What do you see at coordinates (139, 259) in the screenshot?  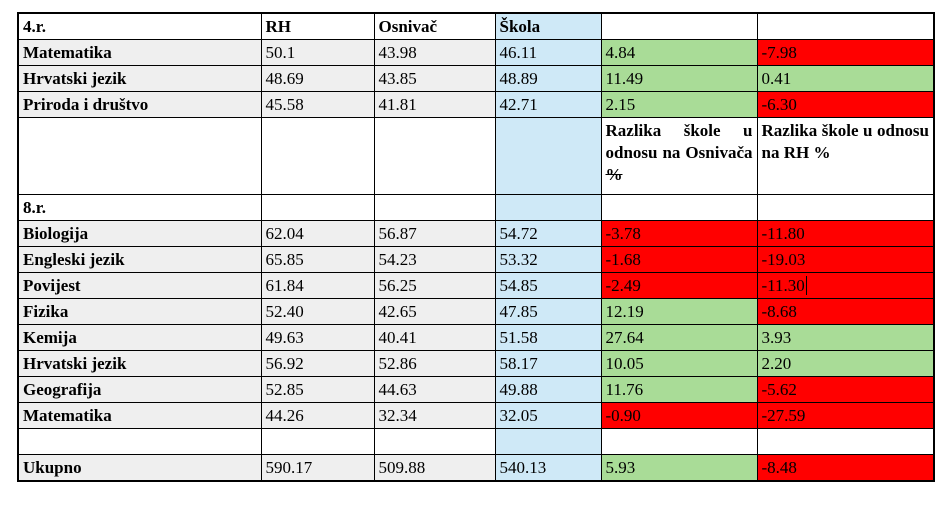 I see `subject-cell: Engleski jezik` at bounding box center [139, 259].